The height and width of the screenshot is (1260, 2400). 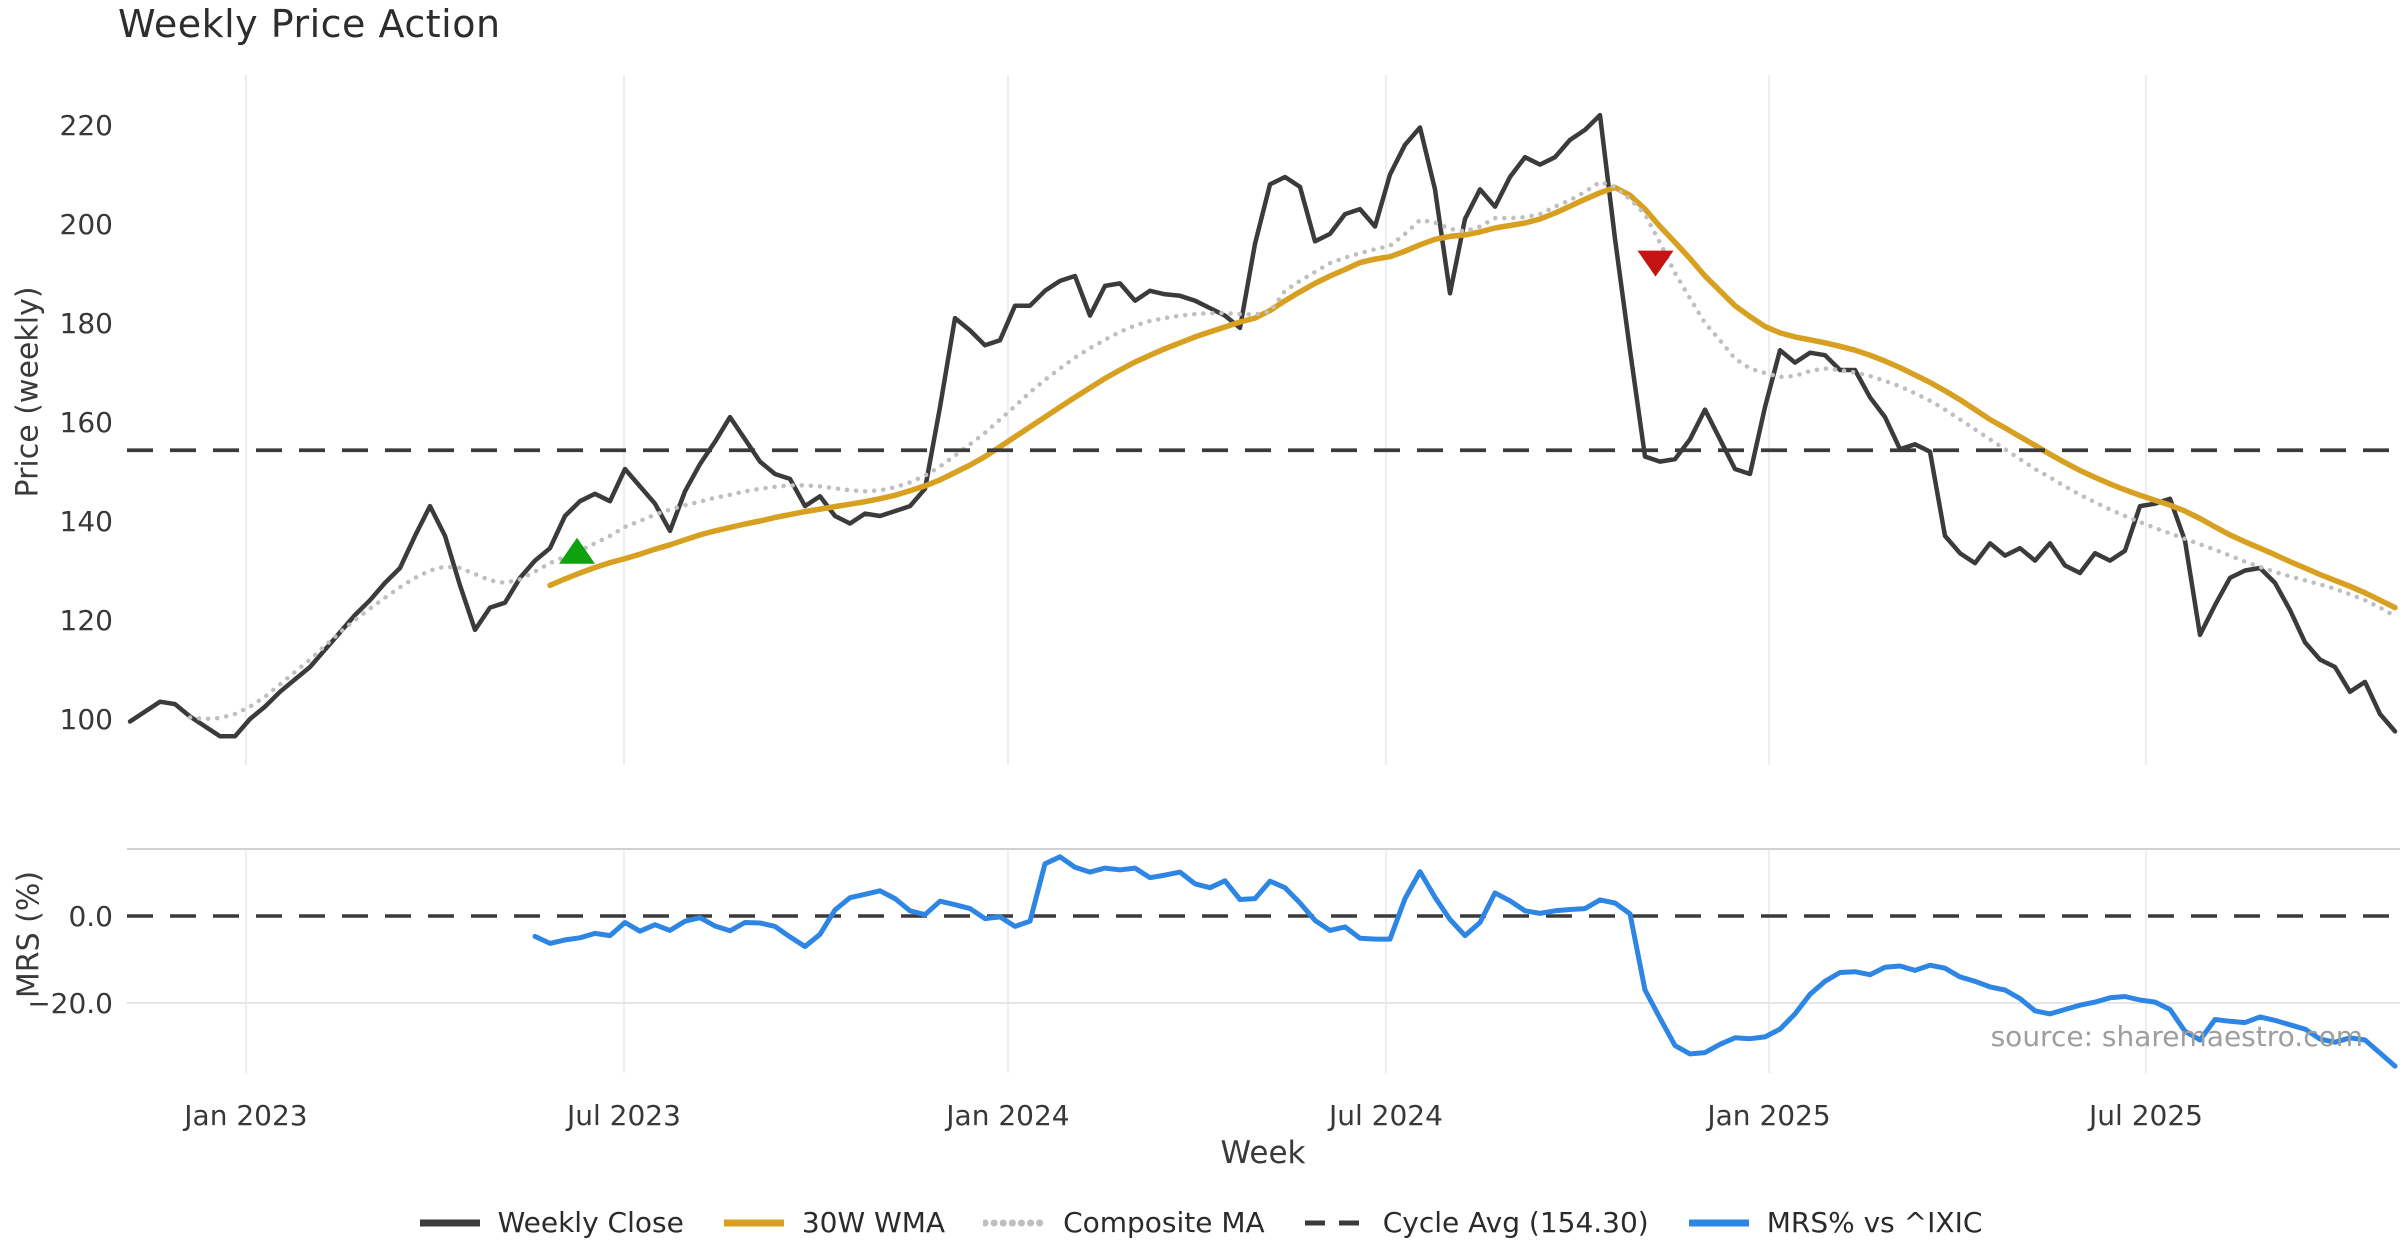 I want to click on source-note: source: sharemaestro.com, so click(x=2177, y=1036).